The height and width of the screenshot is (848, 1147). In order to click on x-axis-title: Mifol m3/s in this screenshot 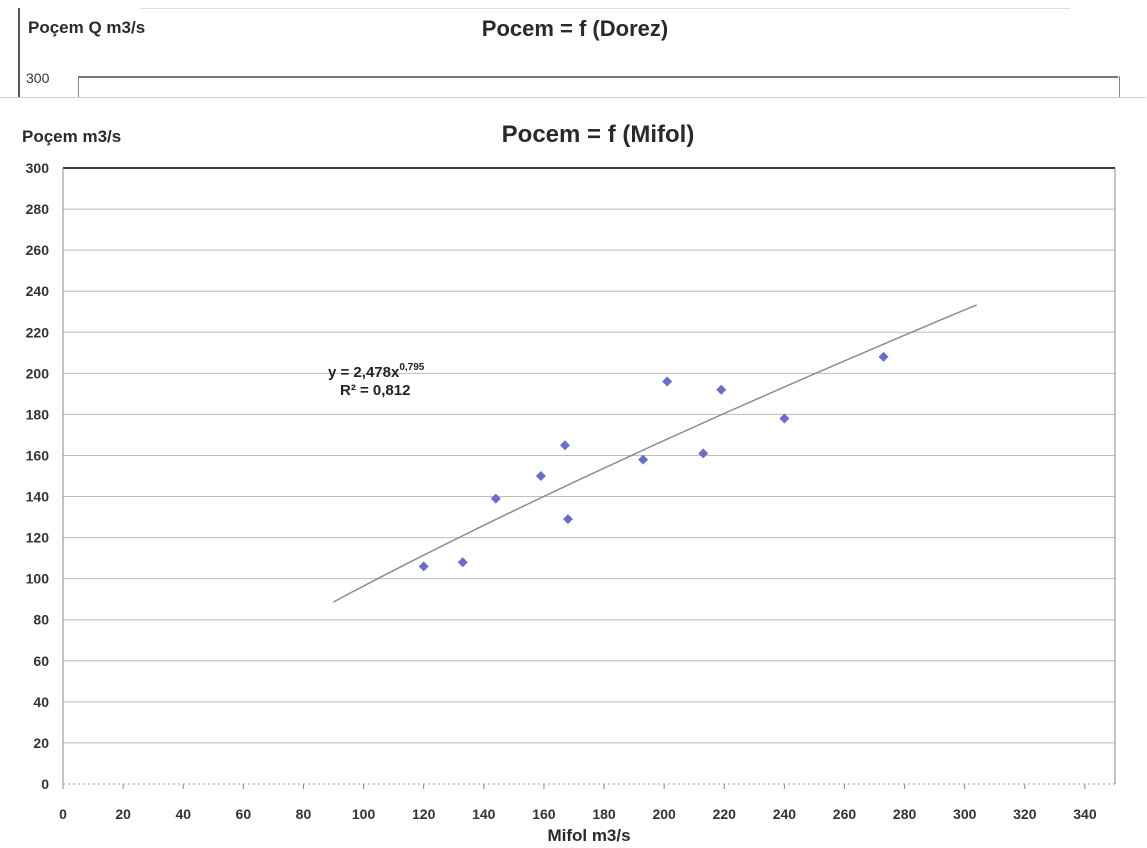, I will do `click(588, 835)`.